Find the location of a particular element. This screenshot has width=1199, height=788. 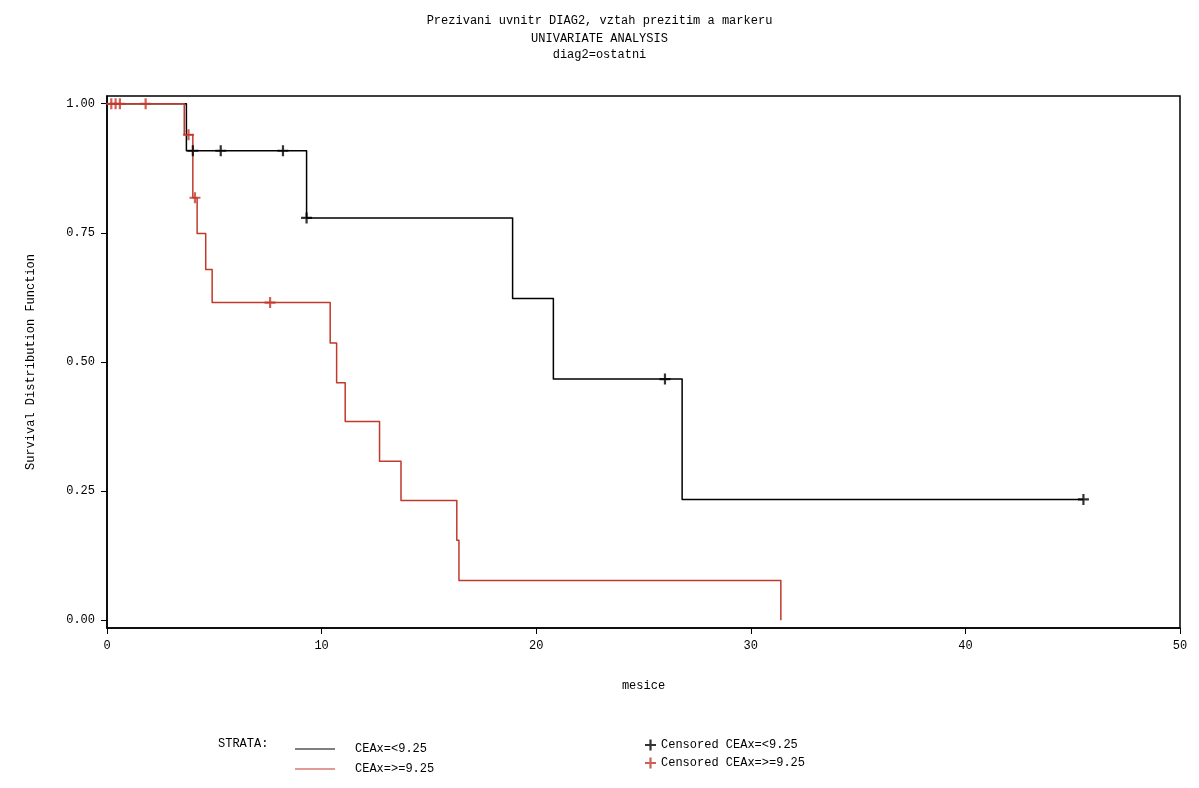

y-axis-title: Survival Distribution Function is located at coordinates (31, 362).